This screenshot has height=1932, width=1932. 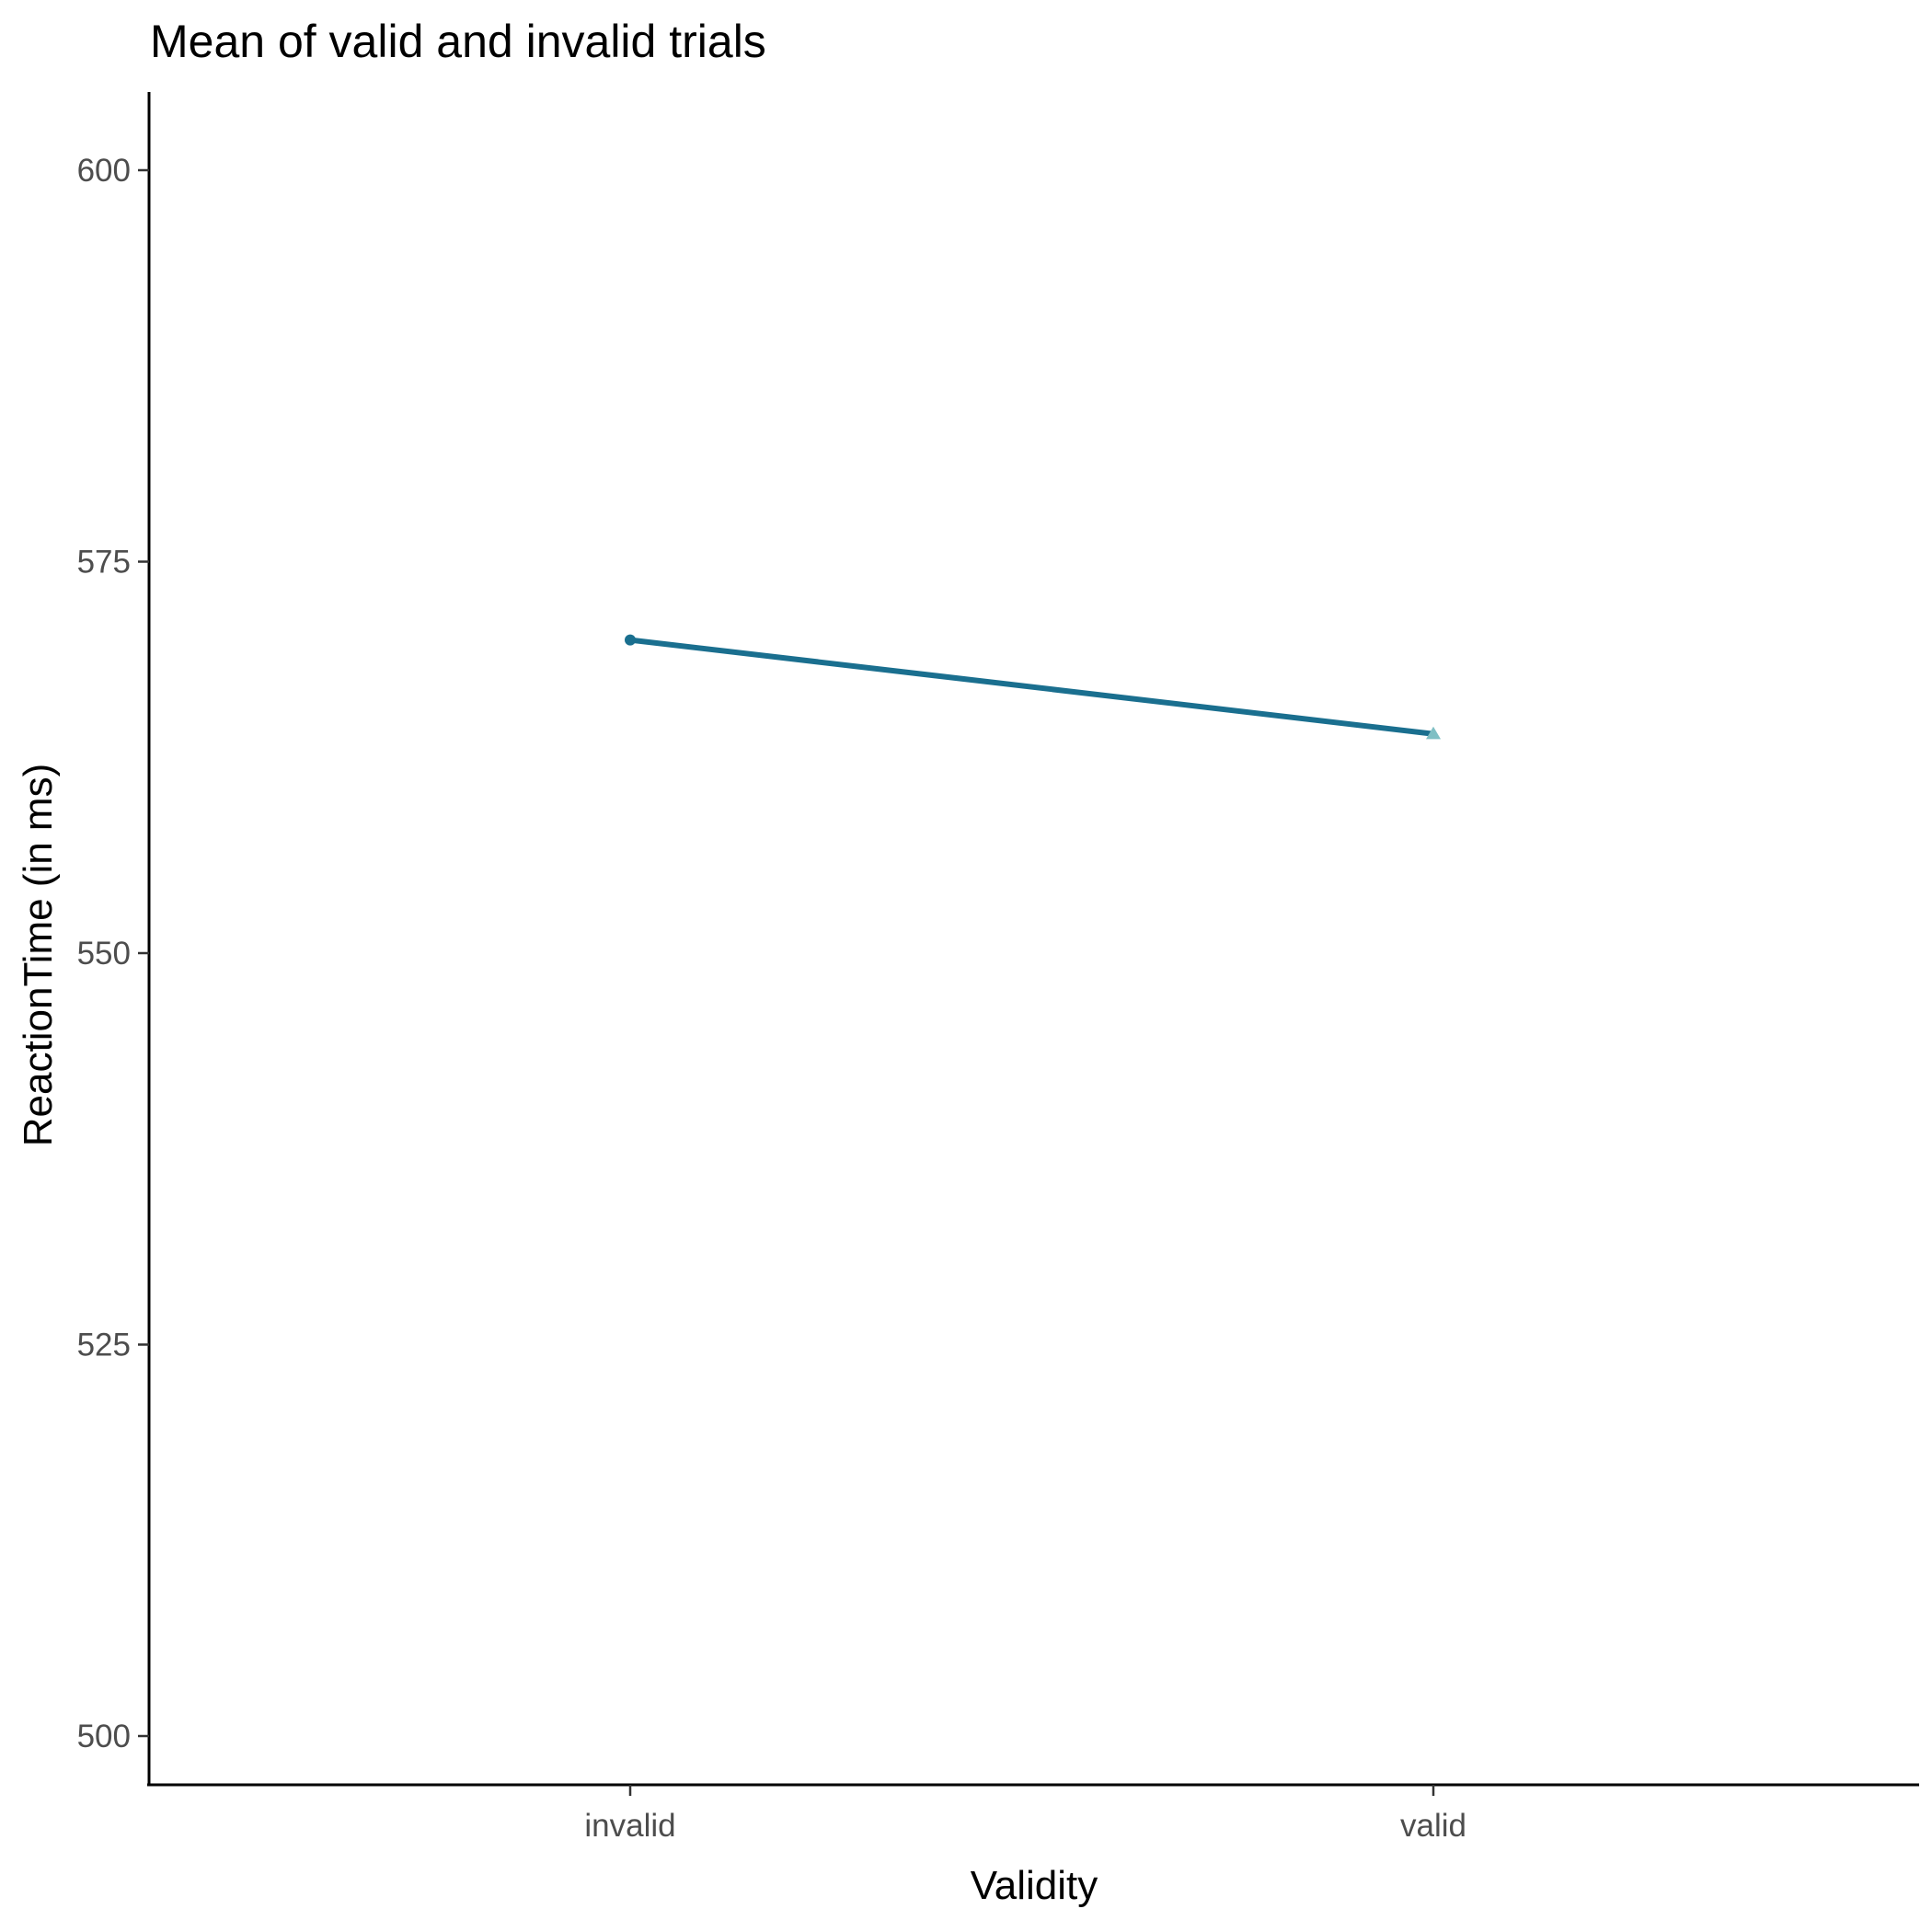 I want to click on chart-title: Mean of valid and invalid trials, so click(x=458, y=41).